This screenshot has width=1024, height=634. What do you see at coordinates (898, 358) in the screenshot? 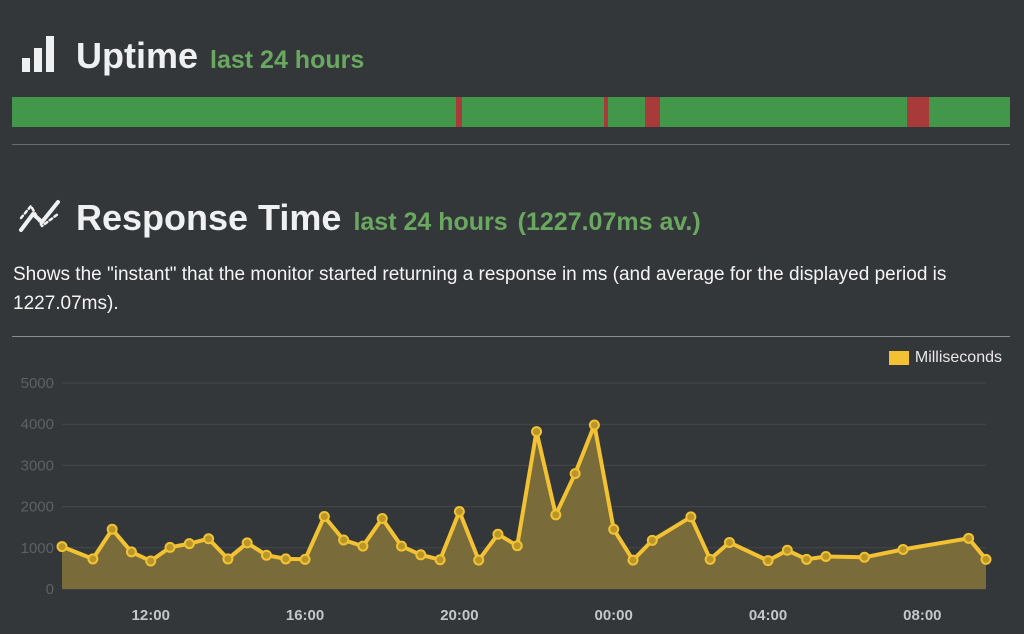
I see `legend-swatch` at bounding box center [898, 358].